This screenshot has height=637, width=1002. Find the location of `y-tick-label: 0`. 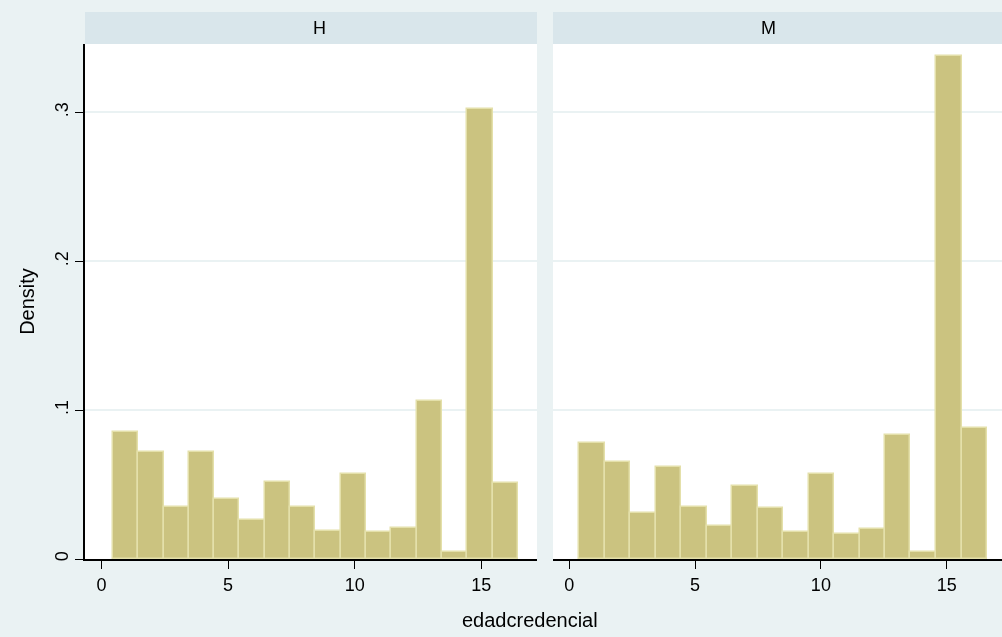

y-tick-label: 0 is located at coordinates (61, 556).